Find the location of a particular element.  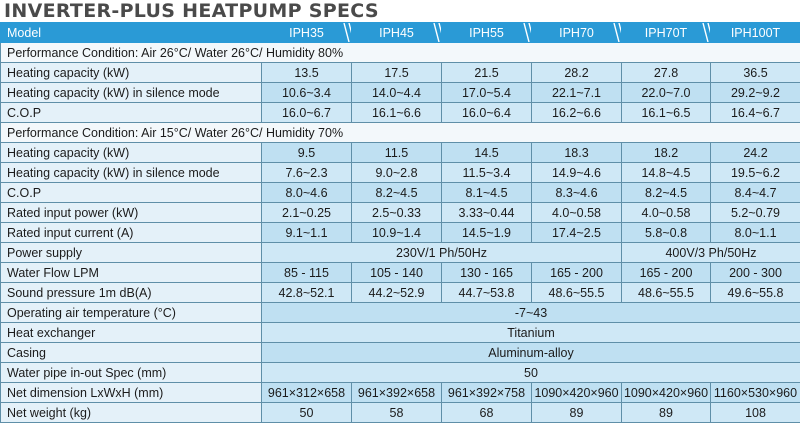

value-cell: 48.6~55.5 is located at coordinates (576, 292).